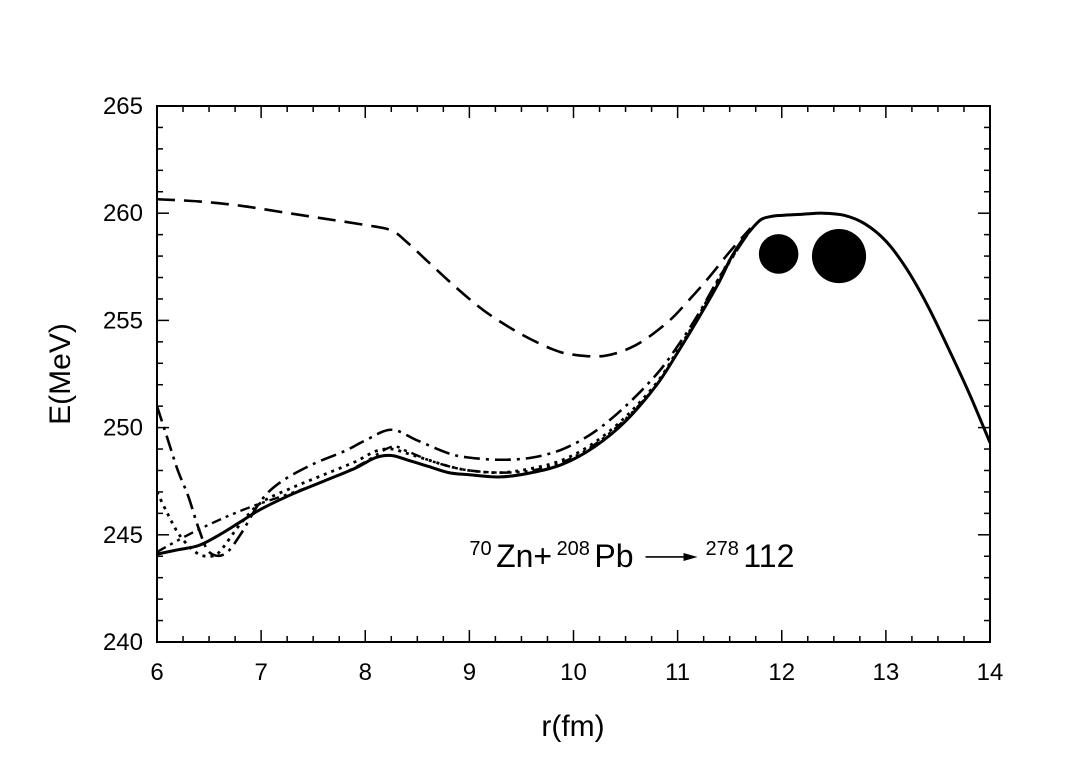  What do you see at coordinates (123, 106) in the screenshot?
I see `y-tick-label: 265` at bounding box center [123, 106].